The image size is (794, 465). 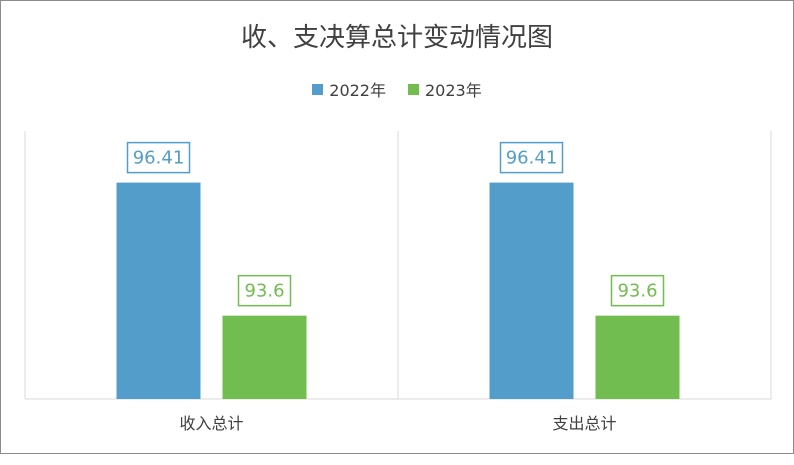 What do you see at coordinates (318, 89) in the screenshot?
I see `legend-swatch-2022` at bounding box center [318, 89].